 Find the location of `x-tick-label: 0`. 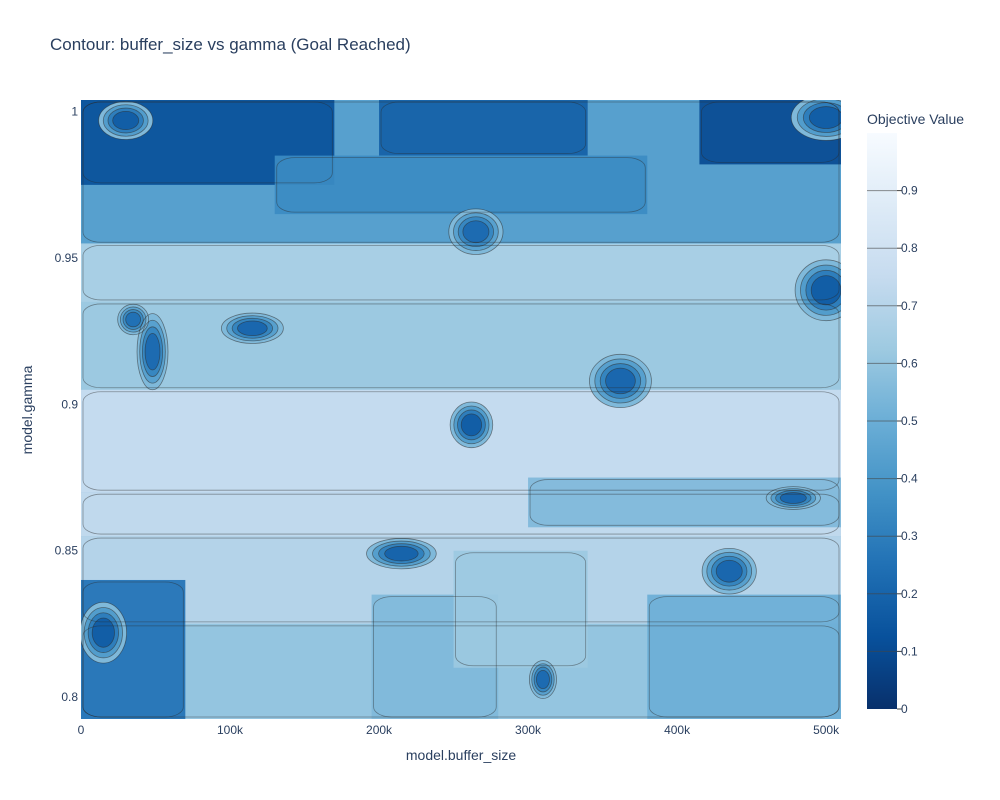

x-tick-label: 0 is located at coordinates (81, 730).